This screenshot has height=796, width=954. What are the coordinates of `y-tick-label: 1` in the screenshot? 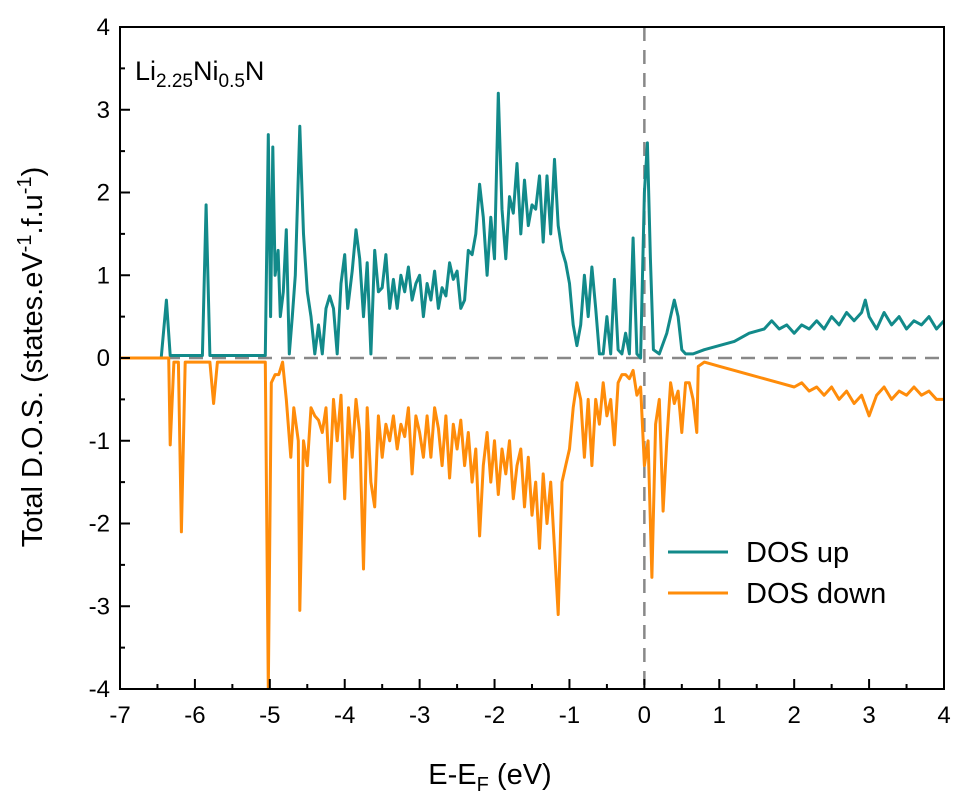 It's located at (103, 275).